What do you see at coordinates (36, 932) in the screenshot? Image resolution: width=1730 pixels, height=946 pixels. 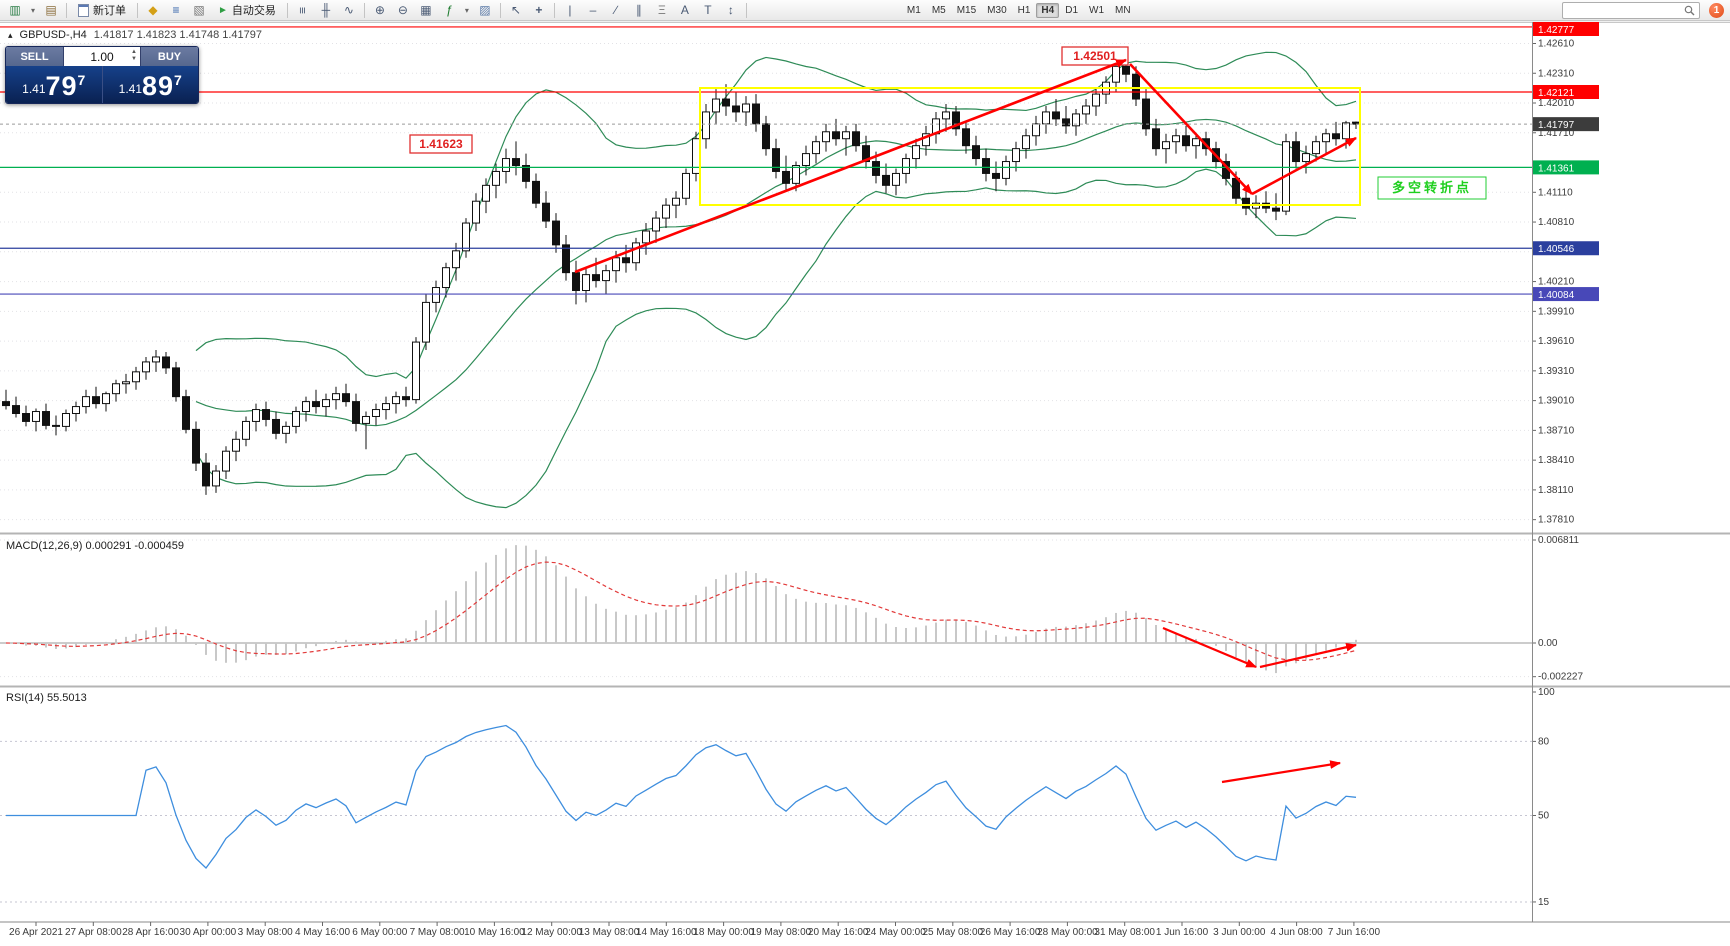 I see `svg-text: 26 Apr 2021` at bounding box center [36, 932].